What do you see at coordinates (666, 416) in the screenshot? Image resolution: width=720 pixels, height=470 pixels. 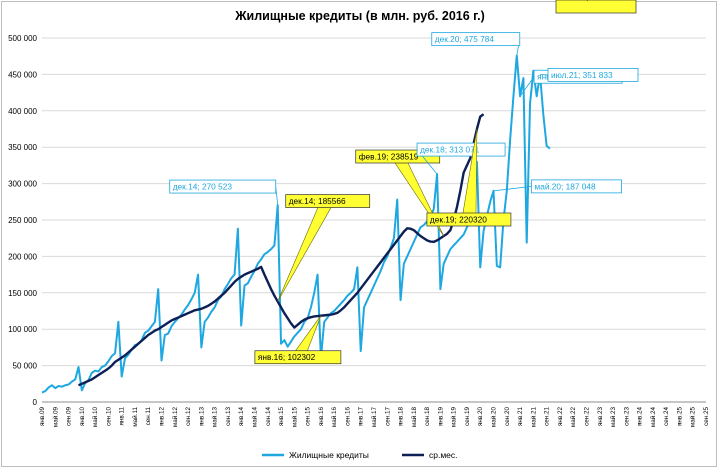 I see `x-tick-label: сен.24` at bounding box center [666, 416].